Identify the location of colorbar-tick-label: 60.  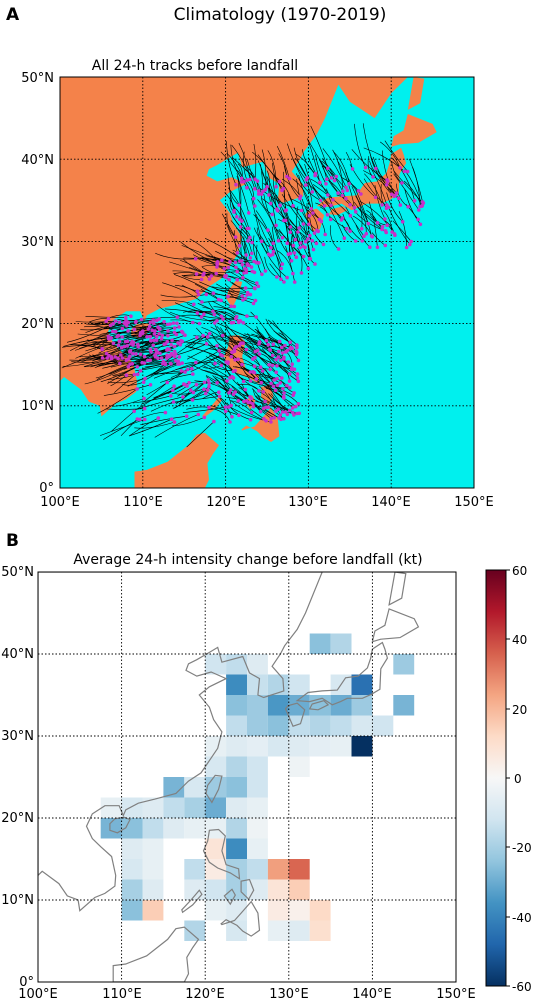
(519, 571).